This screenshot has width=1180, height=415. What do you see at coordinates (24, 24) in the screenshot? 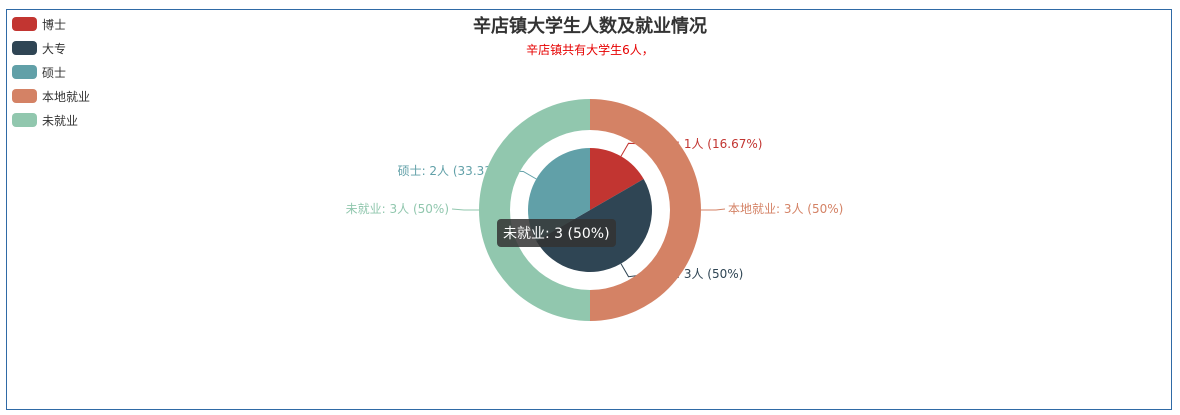
I see `legend-swatch-boshi` at bounding box center [24, 24].